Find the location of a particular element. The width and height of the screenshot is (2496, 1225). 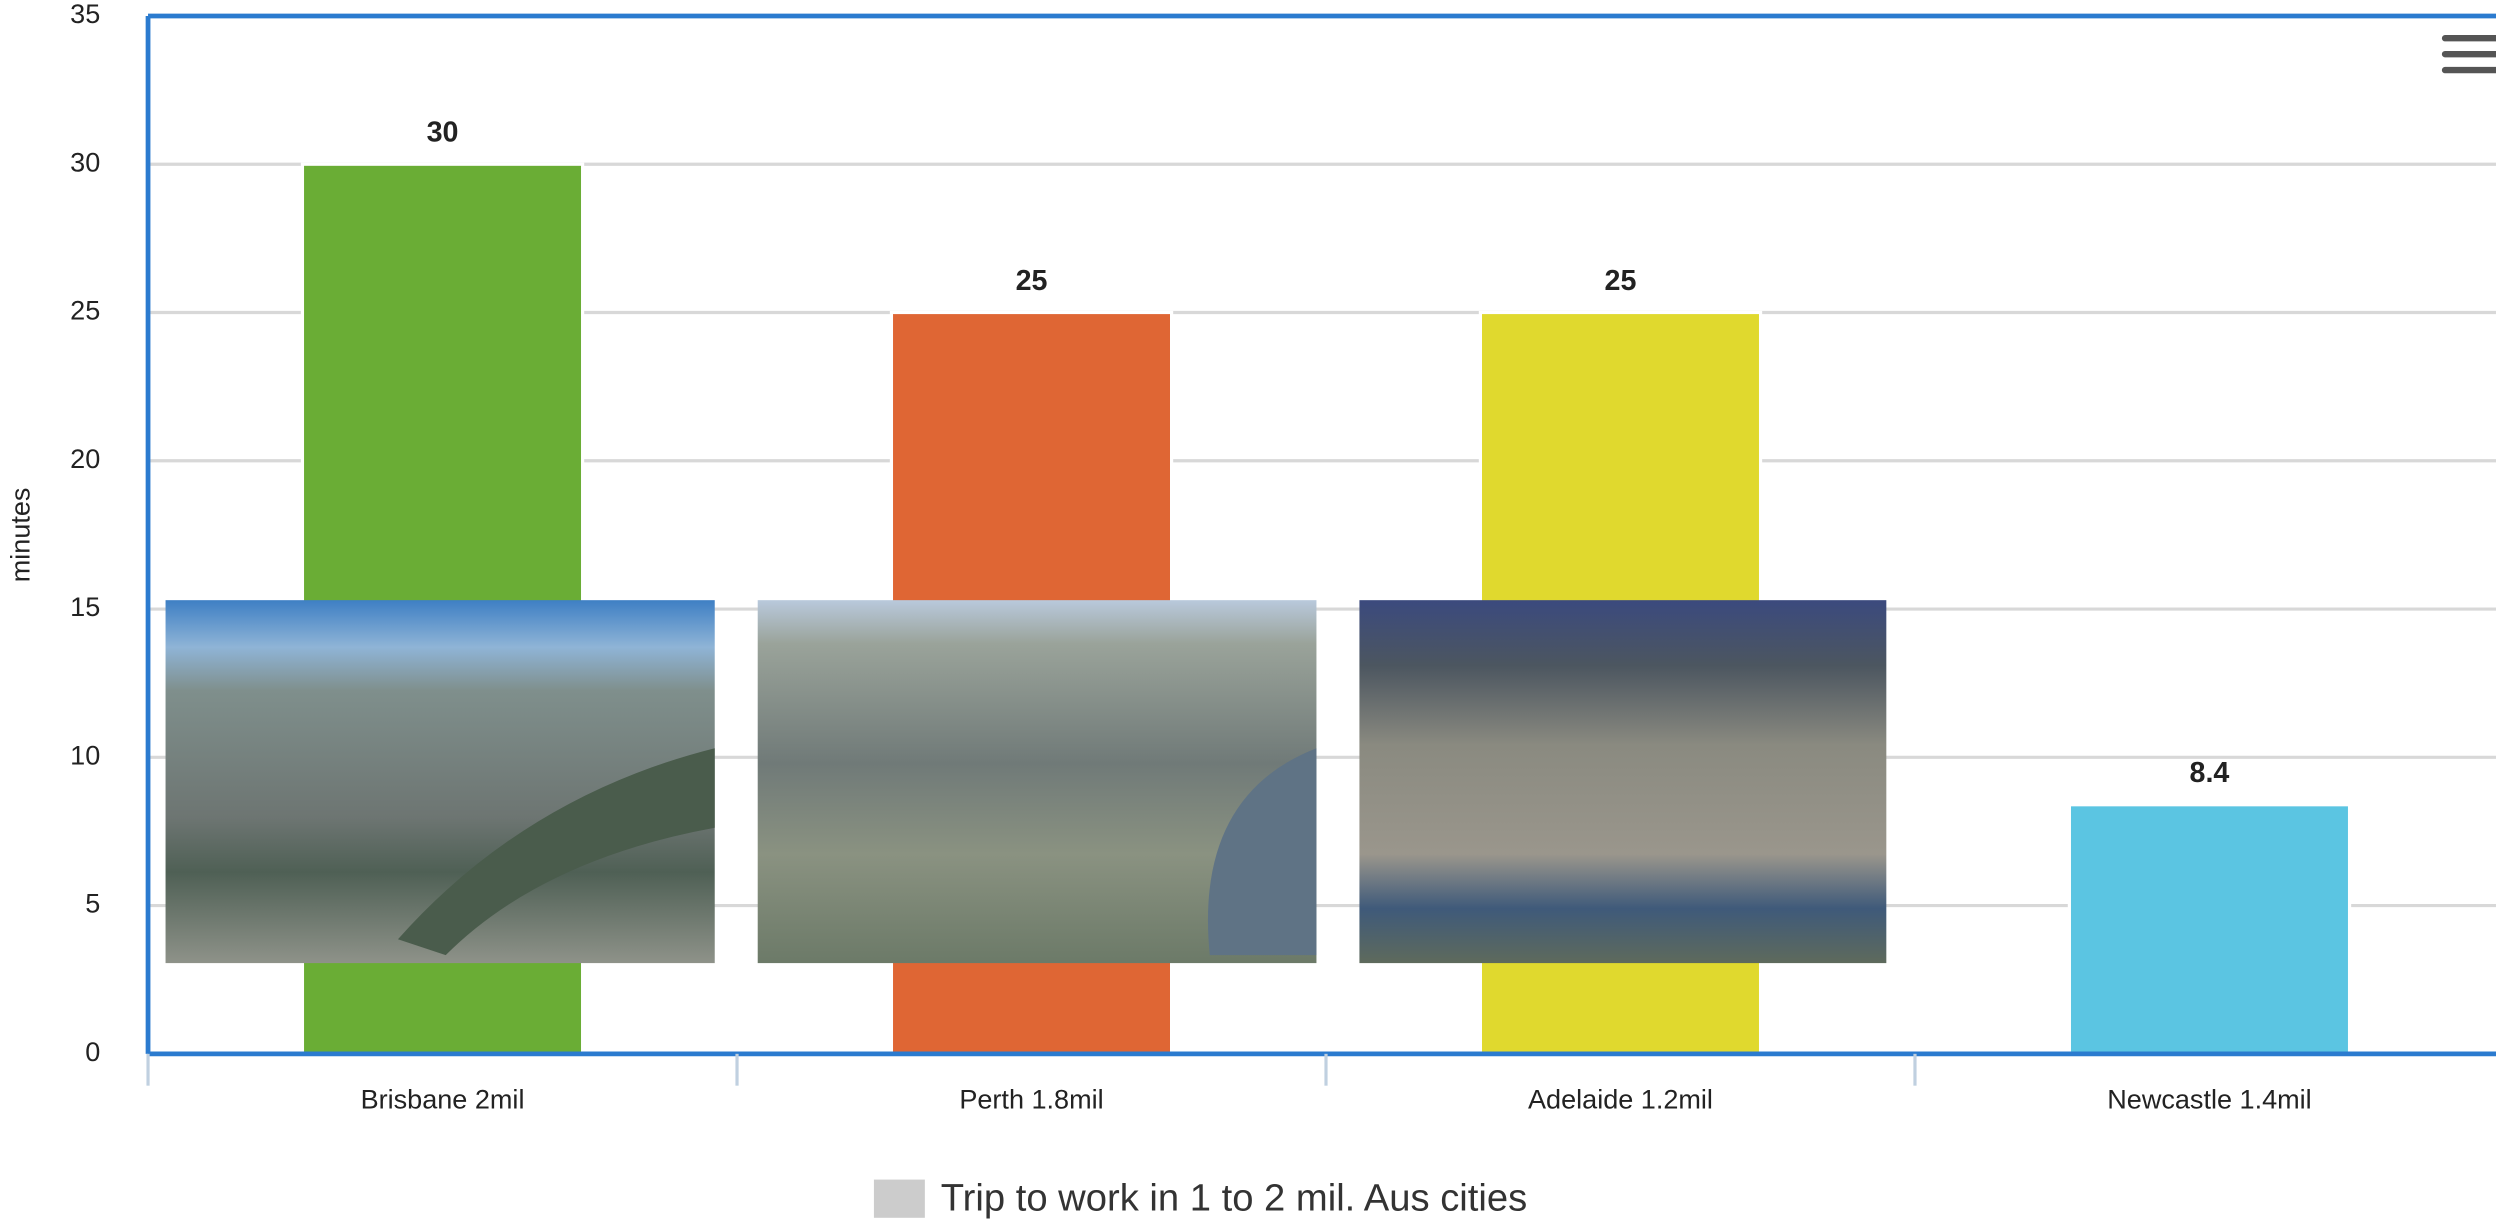

x-tick-label: Adelaide 1.2mil is located at coordinates (1620, 1100).